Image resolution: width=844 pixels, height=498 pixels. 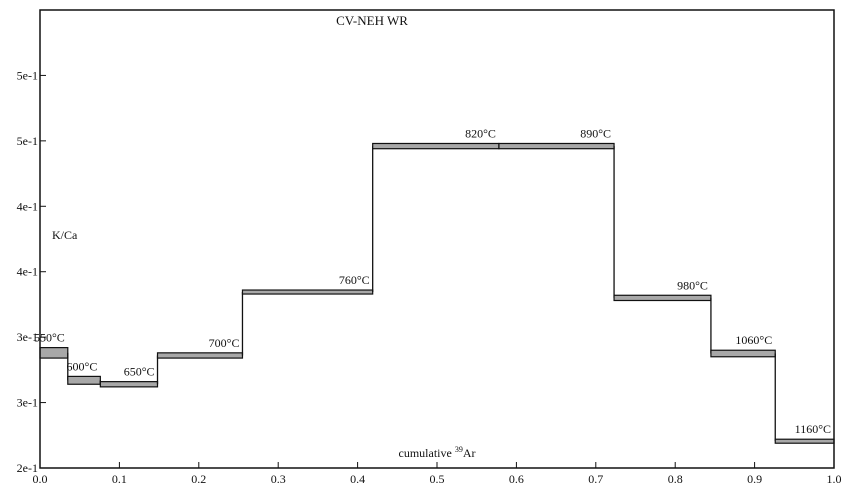 What do you see at coordinates (459, 449) in the screenshot?
I see `x-axis-label-superscript: 39` at bounding box center [459, 449].